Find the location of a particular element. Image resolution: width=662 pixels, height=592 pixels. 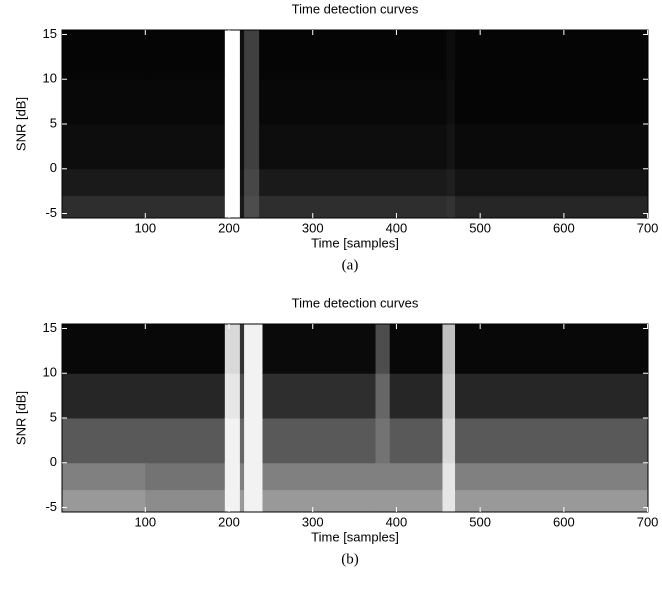

chart-title: Time detection curves is located at coordinates (355, 302).